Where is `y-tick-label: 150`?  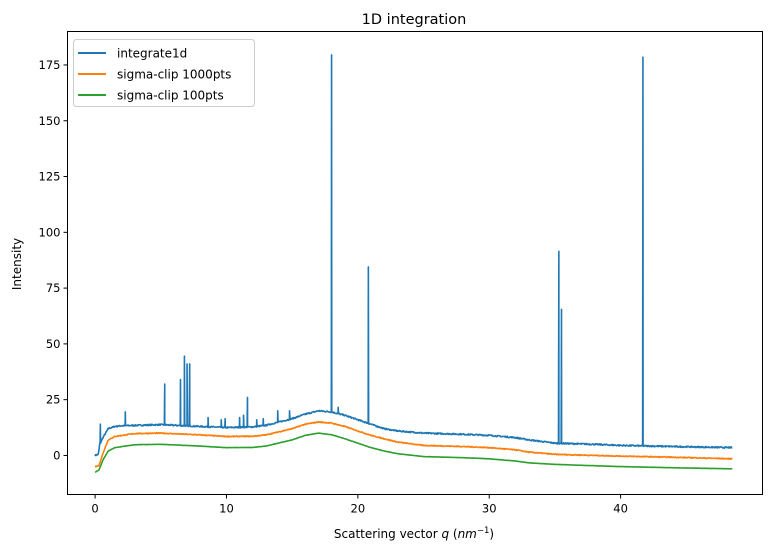
y-tick-label: 150 is located at coordinates (50, 121).